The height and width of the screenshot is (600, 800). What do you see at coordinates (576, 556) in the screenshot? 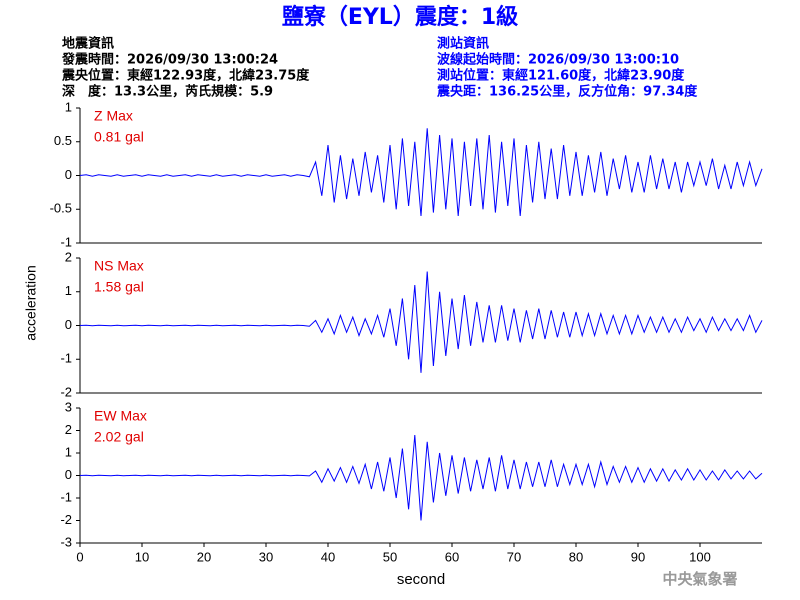
I see `x-tick-label: 80` at bounding box center [576, 556].